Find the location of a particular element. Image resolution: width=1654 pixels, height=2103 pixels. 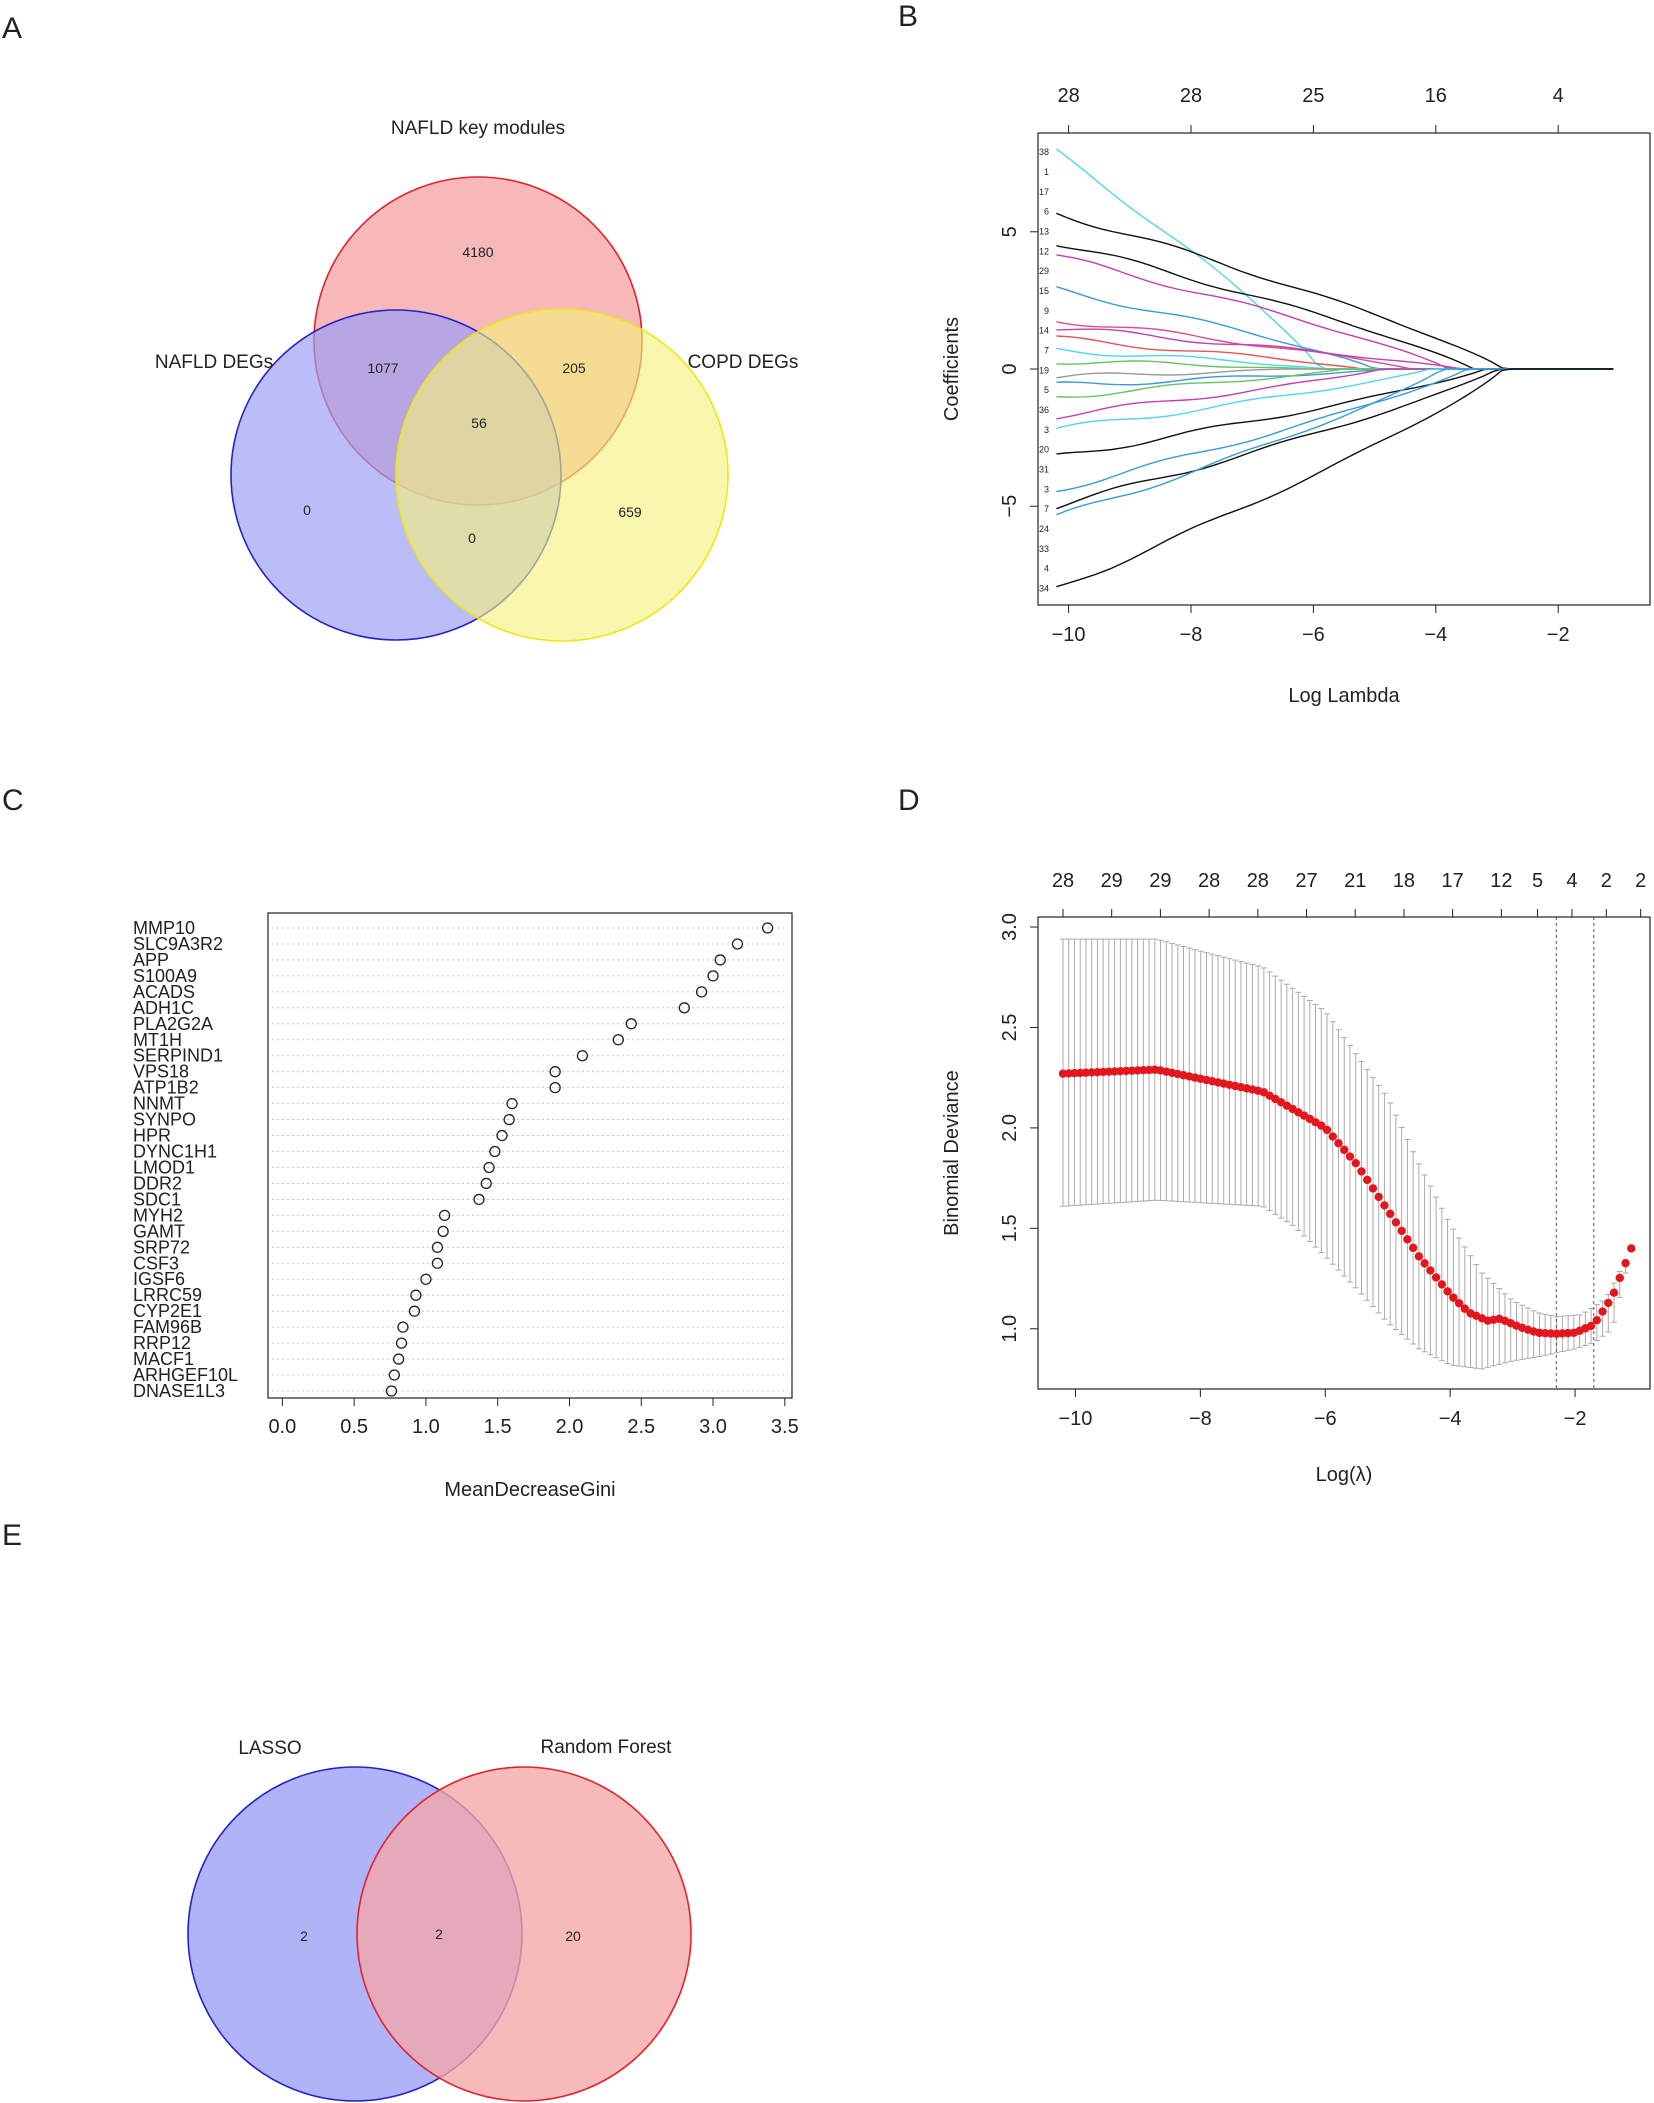

rf-gene-label: MT1H is located at coordinates (157, 1040).